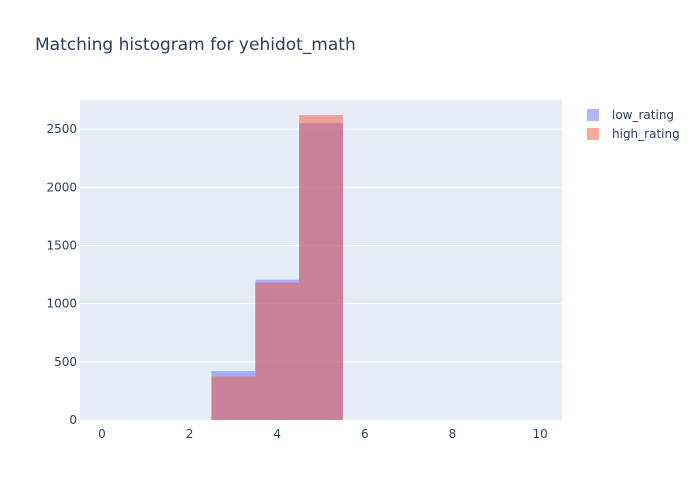 Image resolution: width=700 pixels, height=504 pixels. I want to click on bars, so click(277, 268).